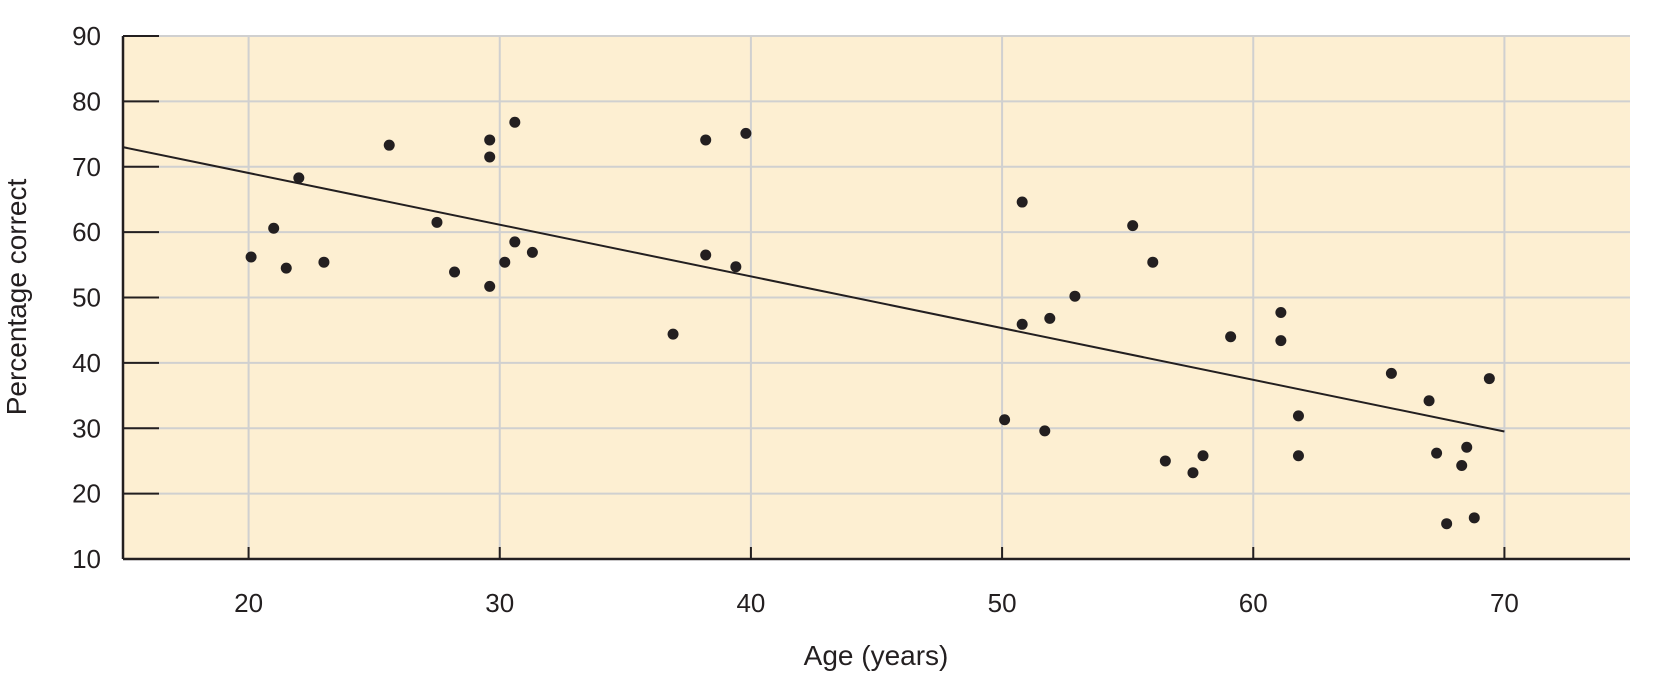  Describe the element at coordinates (86, 232) in the screenshot. I see `y-tick-label: 60` at that location.